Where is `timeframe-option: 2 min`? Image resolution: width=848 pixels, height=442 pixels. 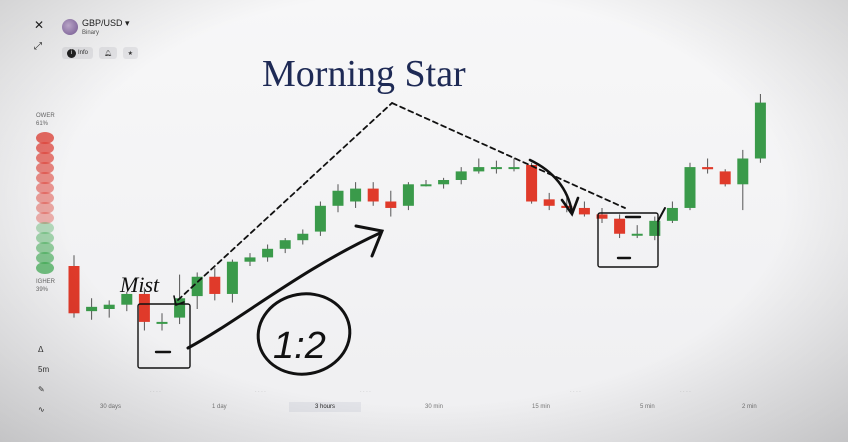 timeframe-option: 2 min is located at coordinates (749, 407).